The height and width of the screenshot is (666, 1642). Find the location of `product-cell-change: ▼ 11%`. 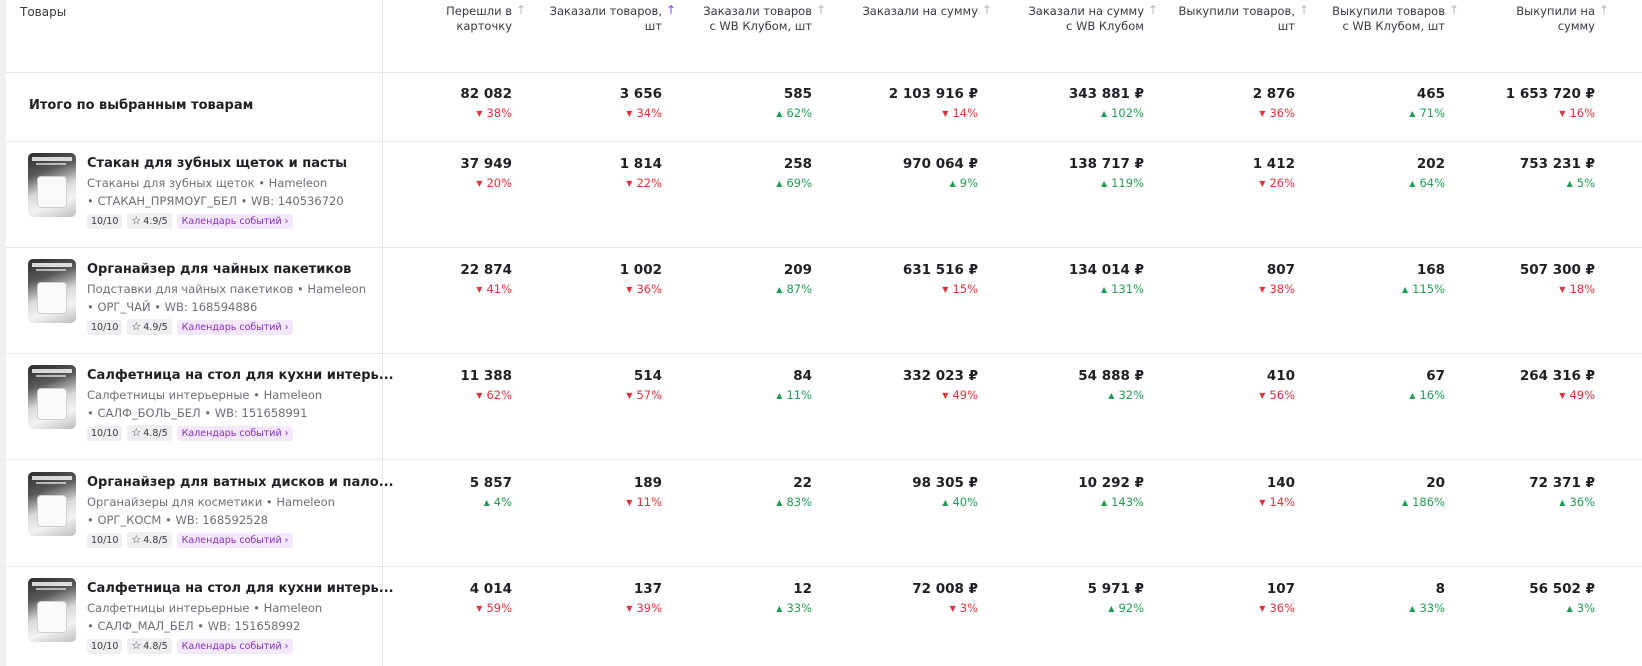

product-cell-change: ▼ 11% is located at coordinates (592, 502).